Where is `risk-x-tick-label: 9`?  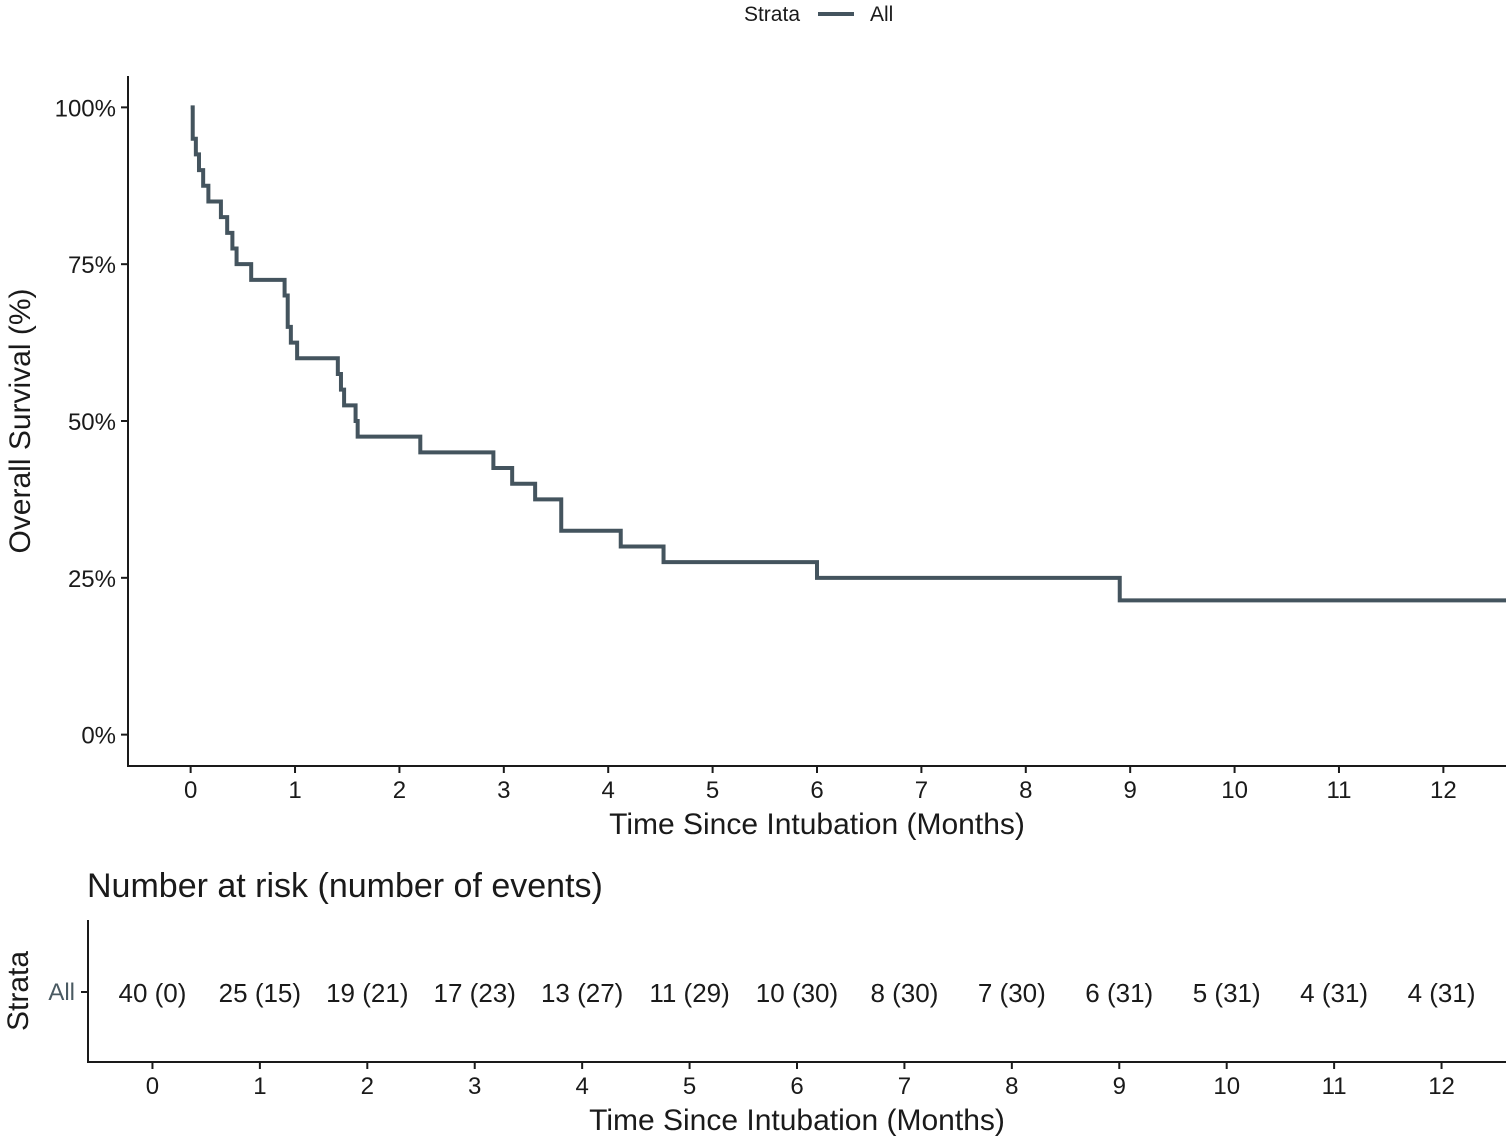 risk-x-tick-label: 9 is located at coordinates (1119, 1086).